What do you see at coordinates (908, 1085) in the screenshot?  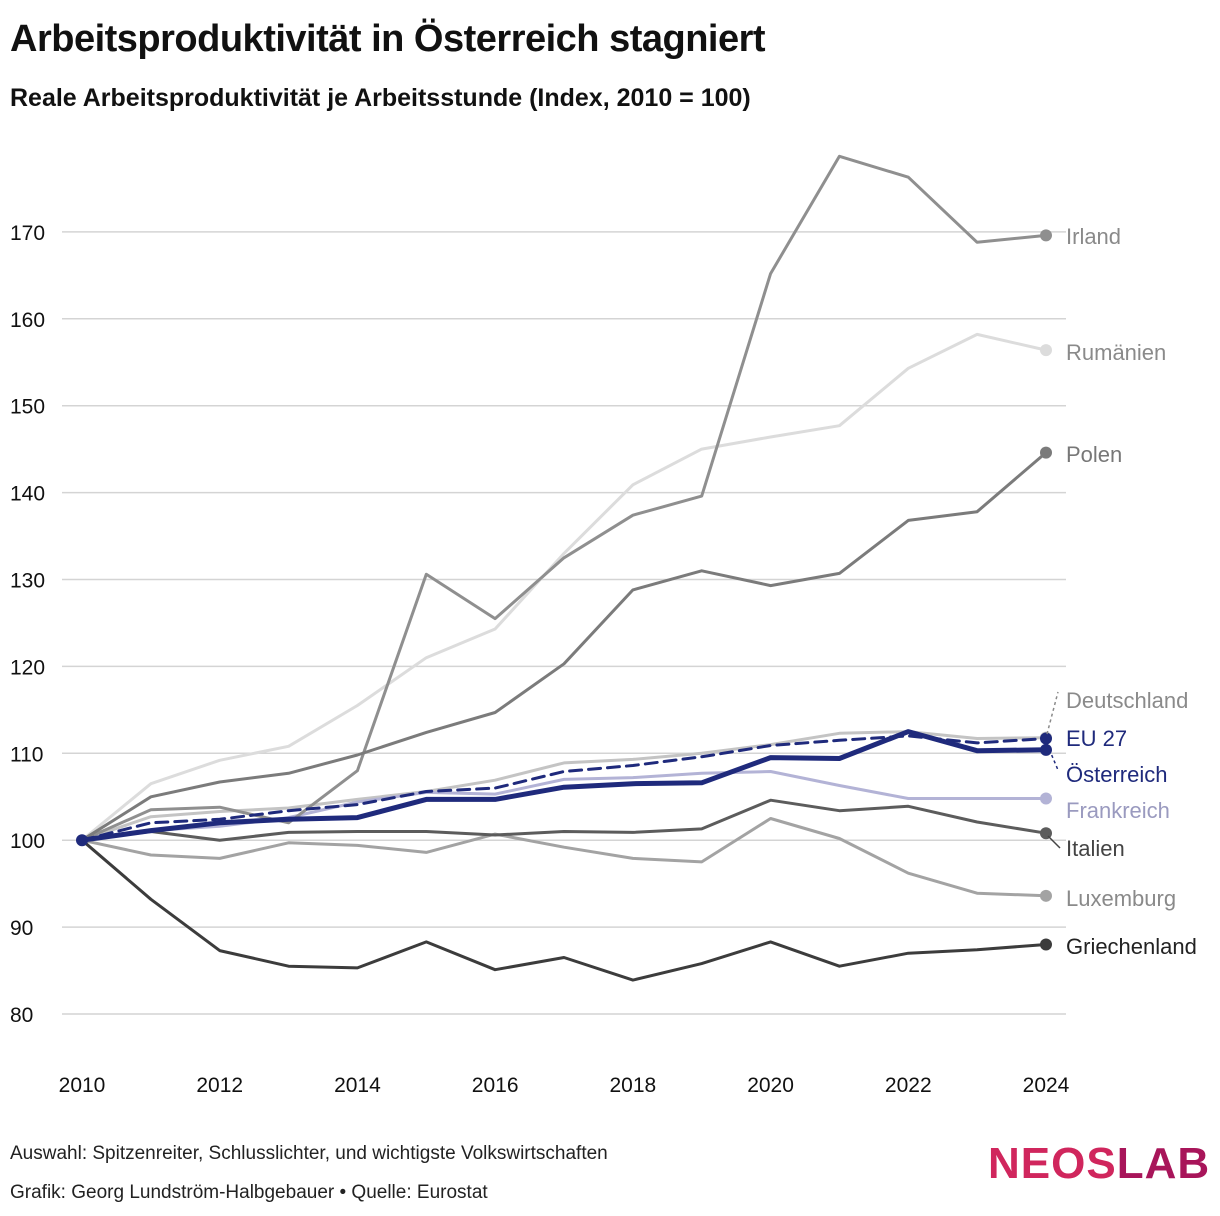 I see `x-tick-label-2022: 2022` at bounding box center [908, 1085].